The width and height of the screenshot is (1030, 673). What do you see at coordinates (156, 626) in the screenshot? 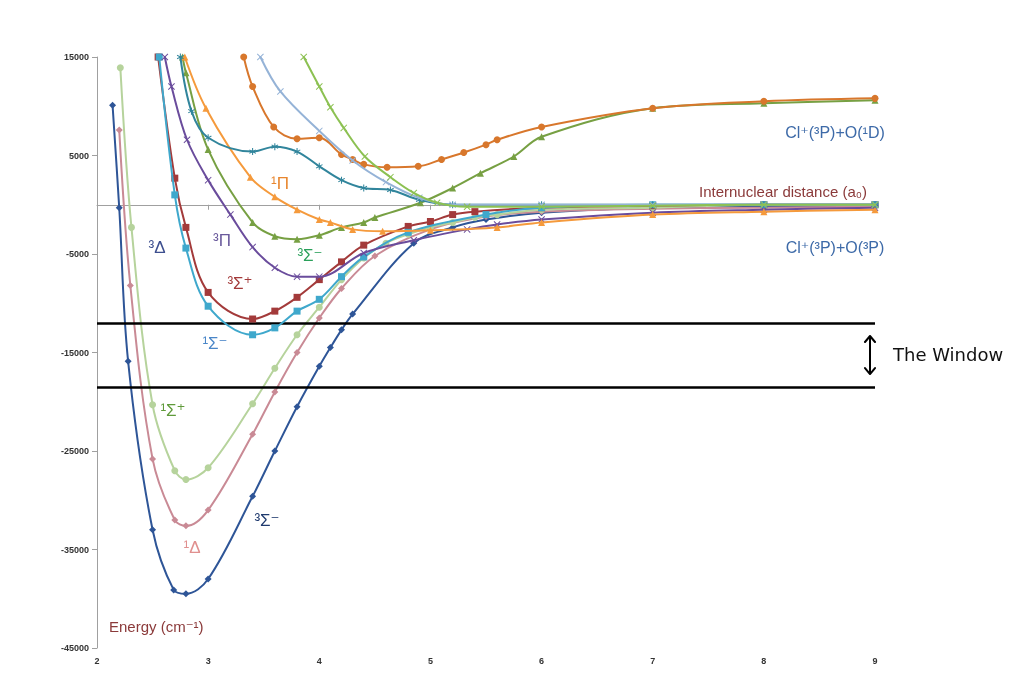
I see `y-axis-title: Energy (cm⁻¹)` at bounding box center [156, 626].